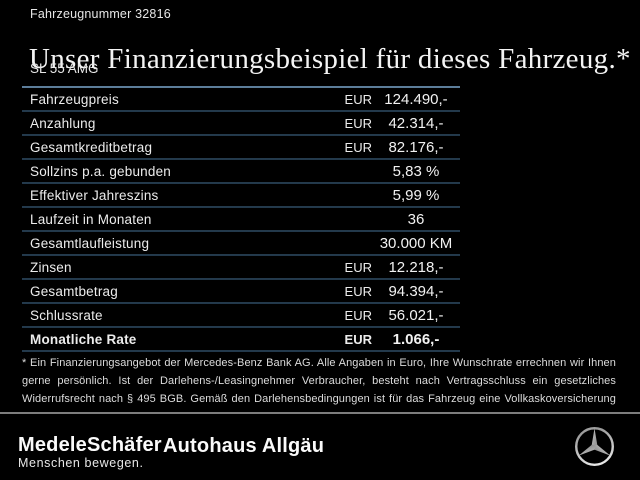 This screenshot has width=640, height=480. What do you see at coordinates (74, 99) in the screenshot?
I see `row-label: Fahrzeugpreis` at bounding box center [74, 99].